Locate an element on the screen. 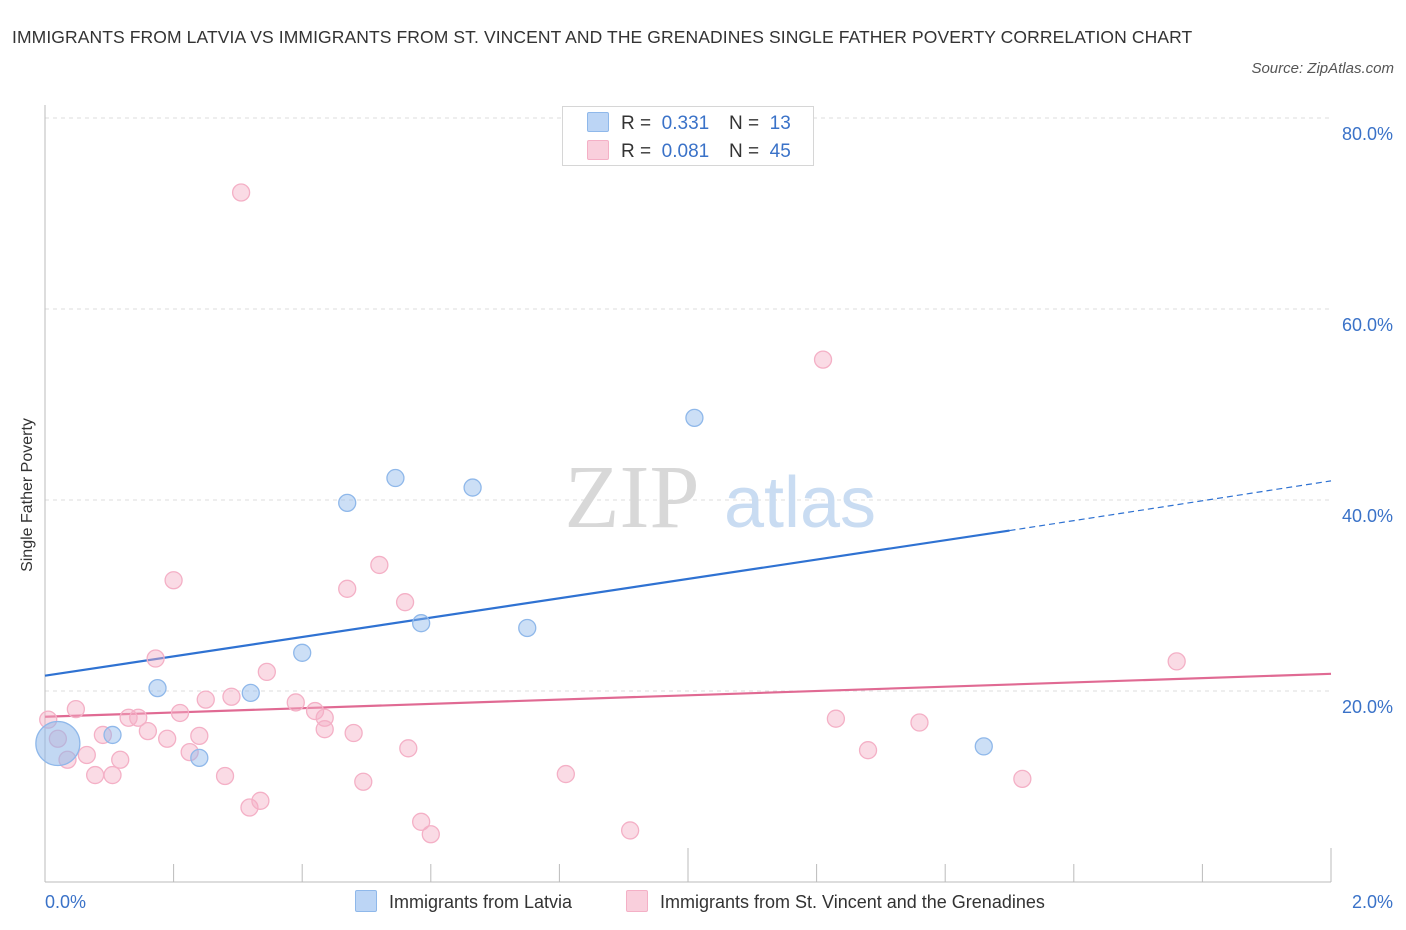 The image size is (1406, 930). stats-legend: R = 0.331 N = 13 R = 0.081 N = 45 is located at coordinates (688, 136).